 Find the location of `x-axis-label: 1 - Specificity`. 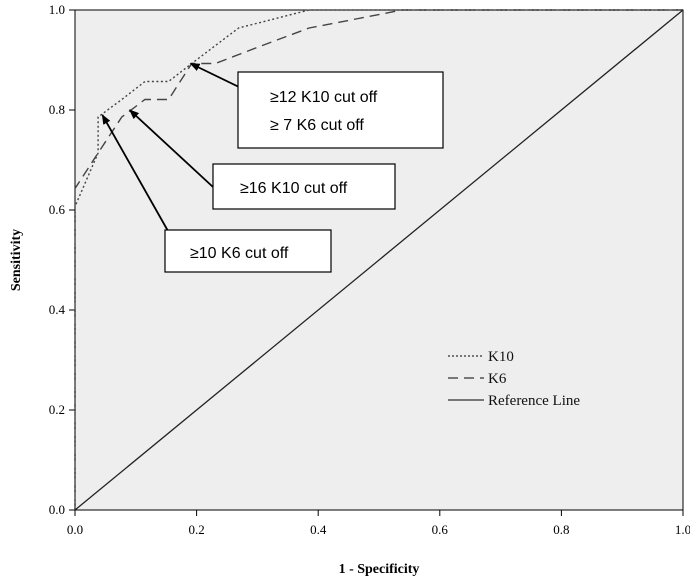

x-axis-label: 1 - Specificity is located at coordinates (379, 569).